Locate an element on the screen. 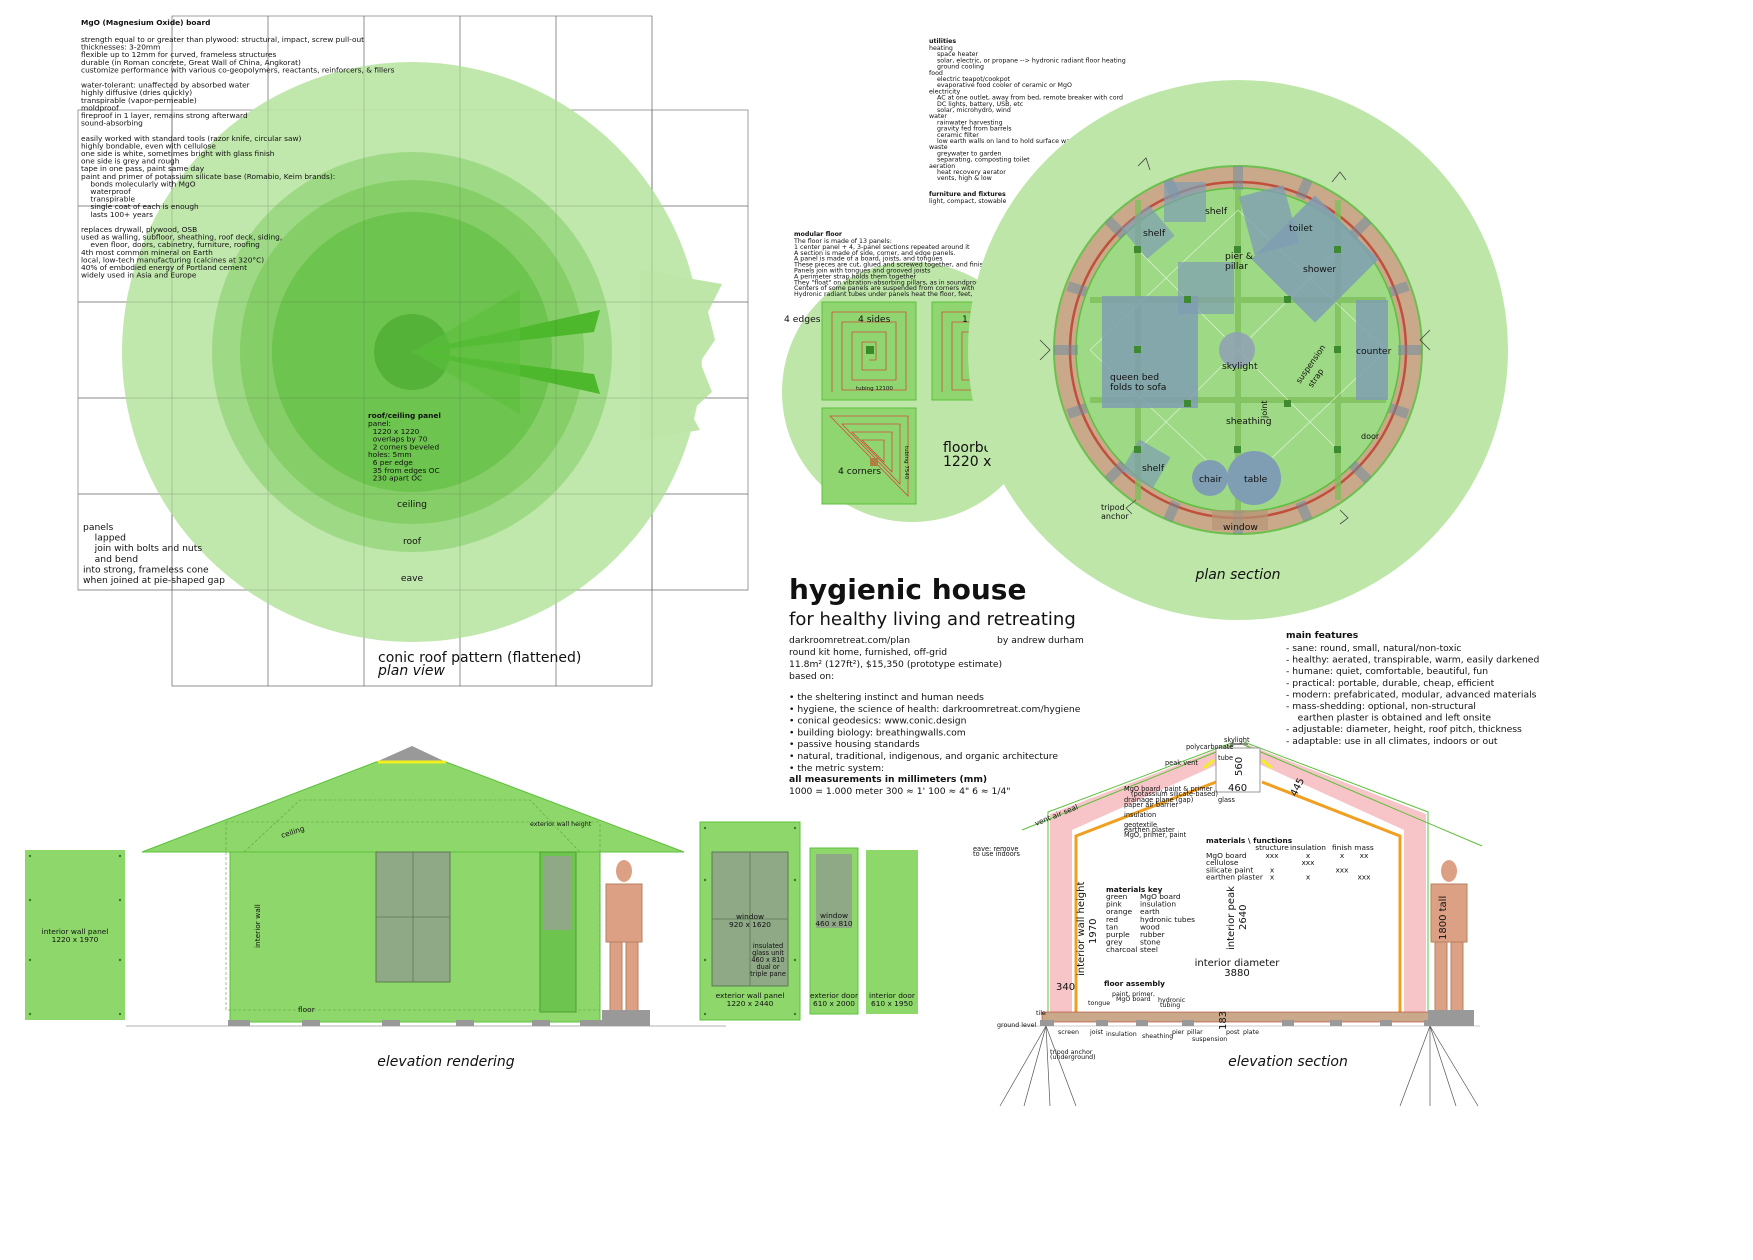 The height and width of the screenshot is (1260, 1753). plan-window is located at coordinates (1240, 520).